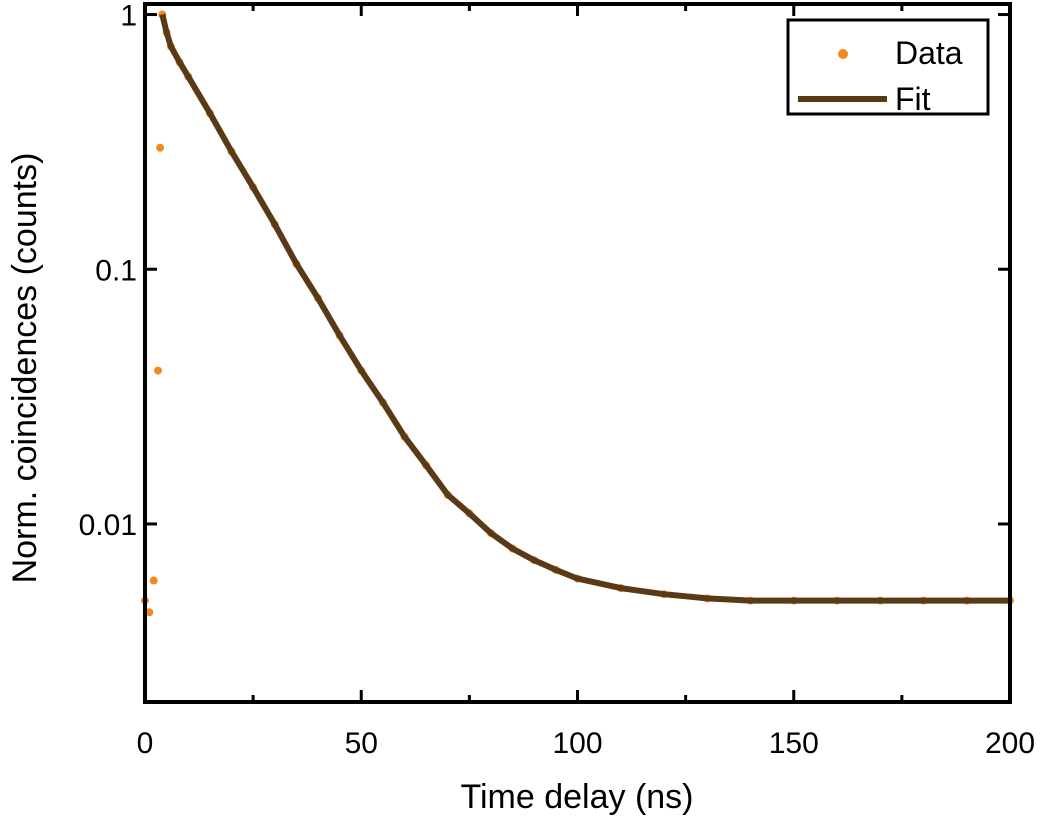 Image resolution: width=1044 pixels, height=822 pixels. I want to click on y-axis-title: Norm. coincidences (counts), so click(25, 368).